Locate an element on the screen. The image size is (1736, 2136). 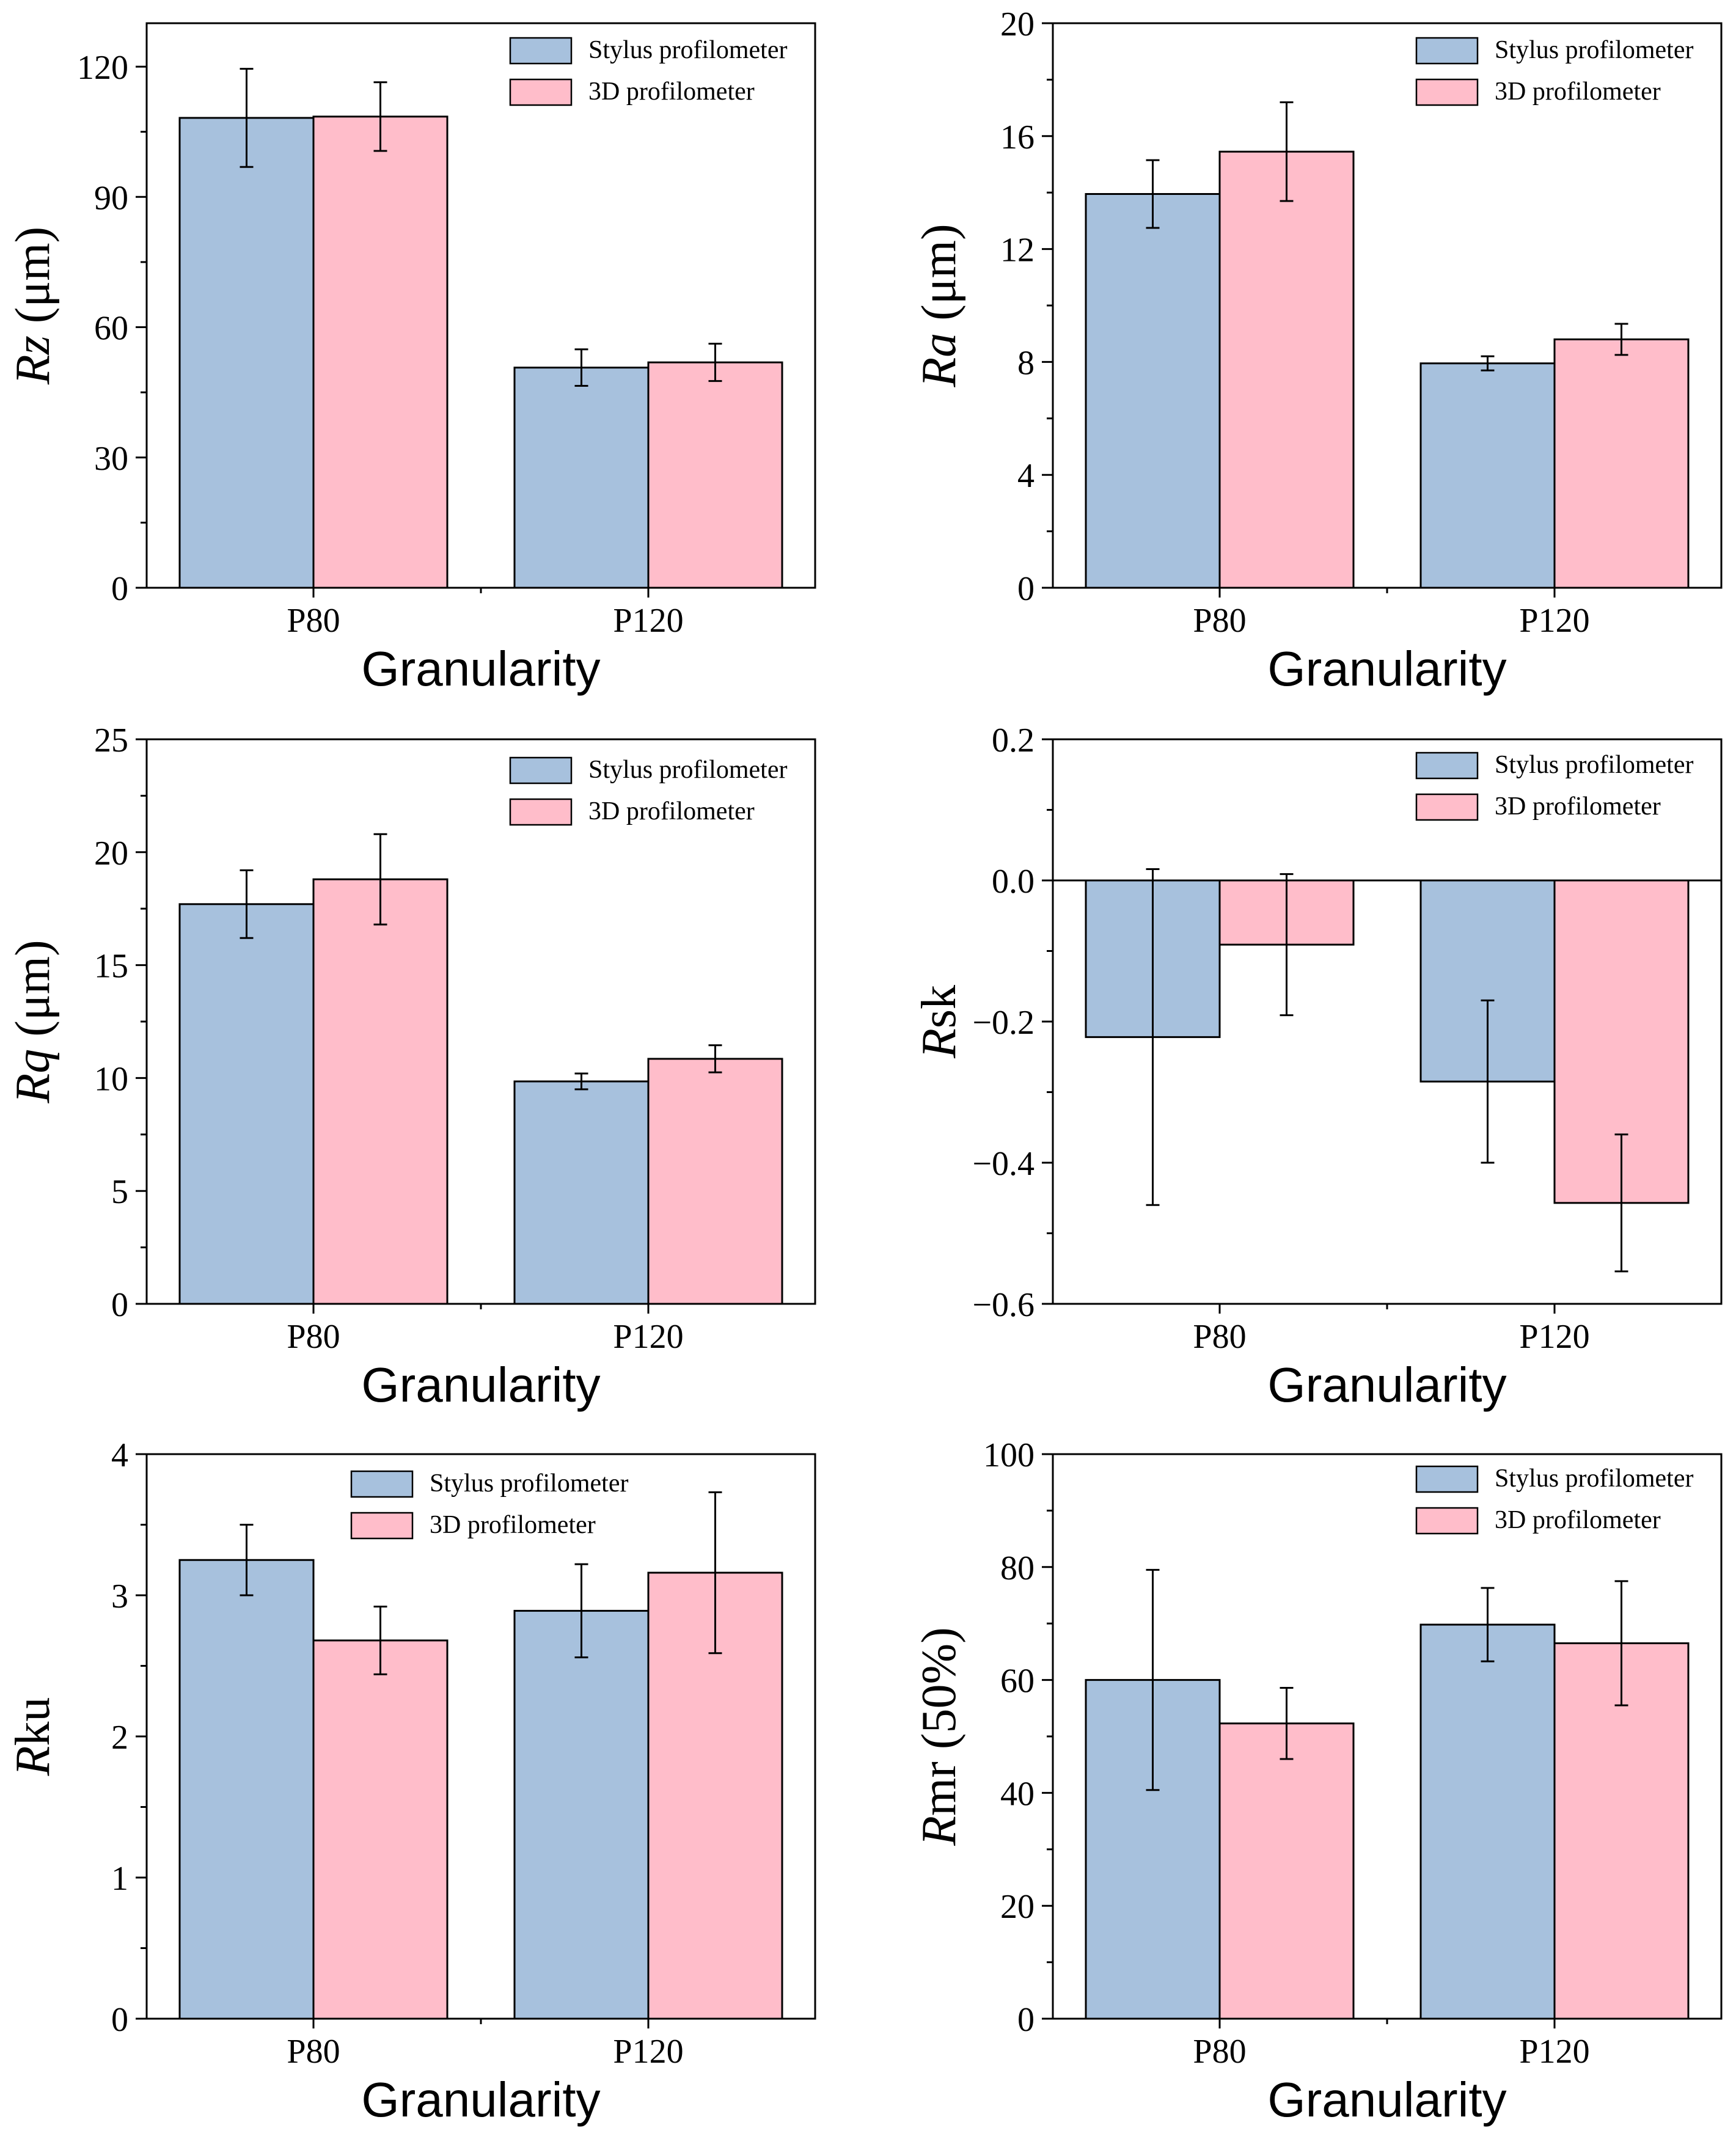
y-axis-title-italic: R is located at coordinates (939, 1831).